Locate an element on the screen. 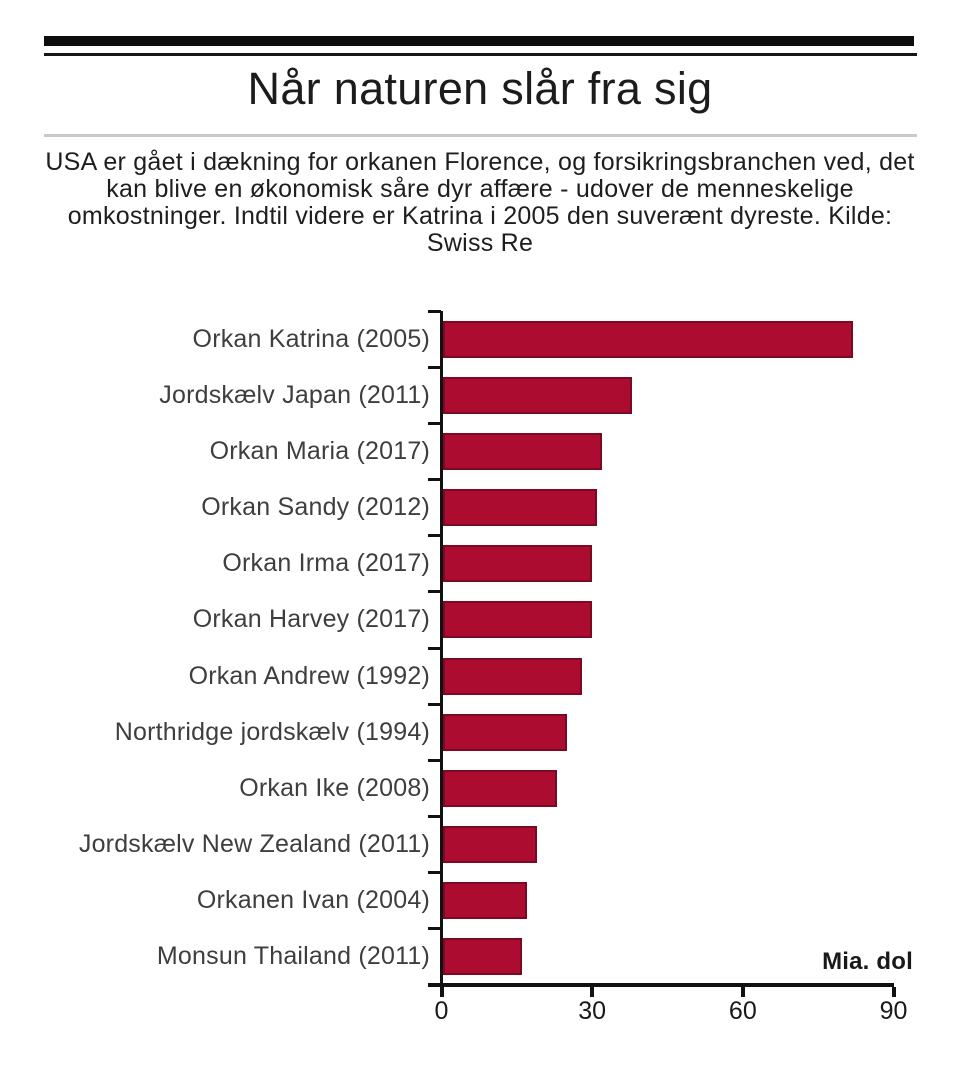  chart-row: Orkan Irma (2017) is located at coordinates (480, 564).